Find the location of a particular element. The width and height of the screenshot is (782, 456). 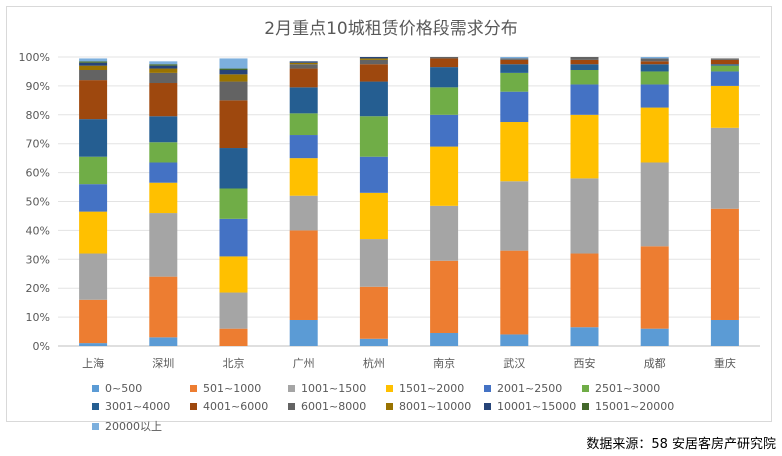

data-source-note: 数据来源：58 安居客房产研究院 is located at coordinates (681, 444).